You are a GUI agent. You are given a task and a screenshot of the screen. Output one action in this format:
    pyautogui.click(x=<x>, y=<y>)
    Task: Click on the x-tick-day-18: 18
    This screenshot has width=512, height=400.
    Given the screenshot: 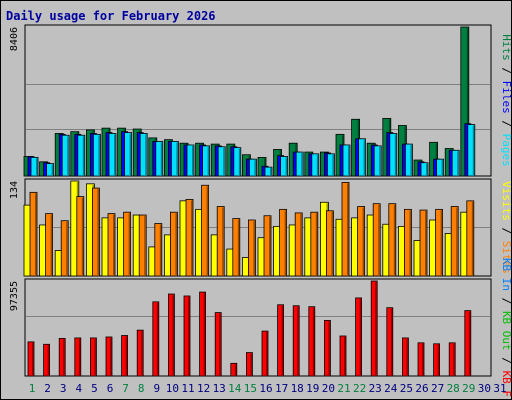 What is the action you would take?
    pyautogui.click(x=297, y=388)
    